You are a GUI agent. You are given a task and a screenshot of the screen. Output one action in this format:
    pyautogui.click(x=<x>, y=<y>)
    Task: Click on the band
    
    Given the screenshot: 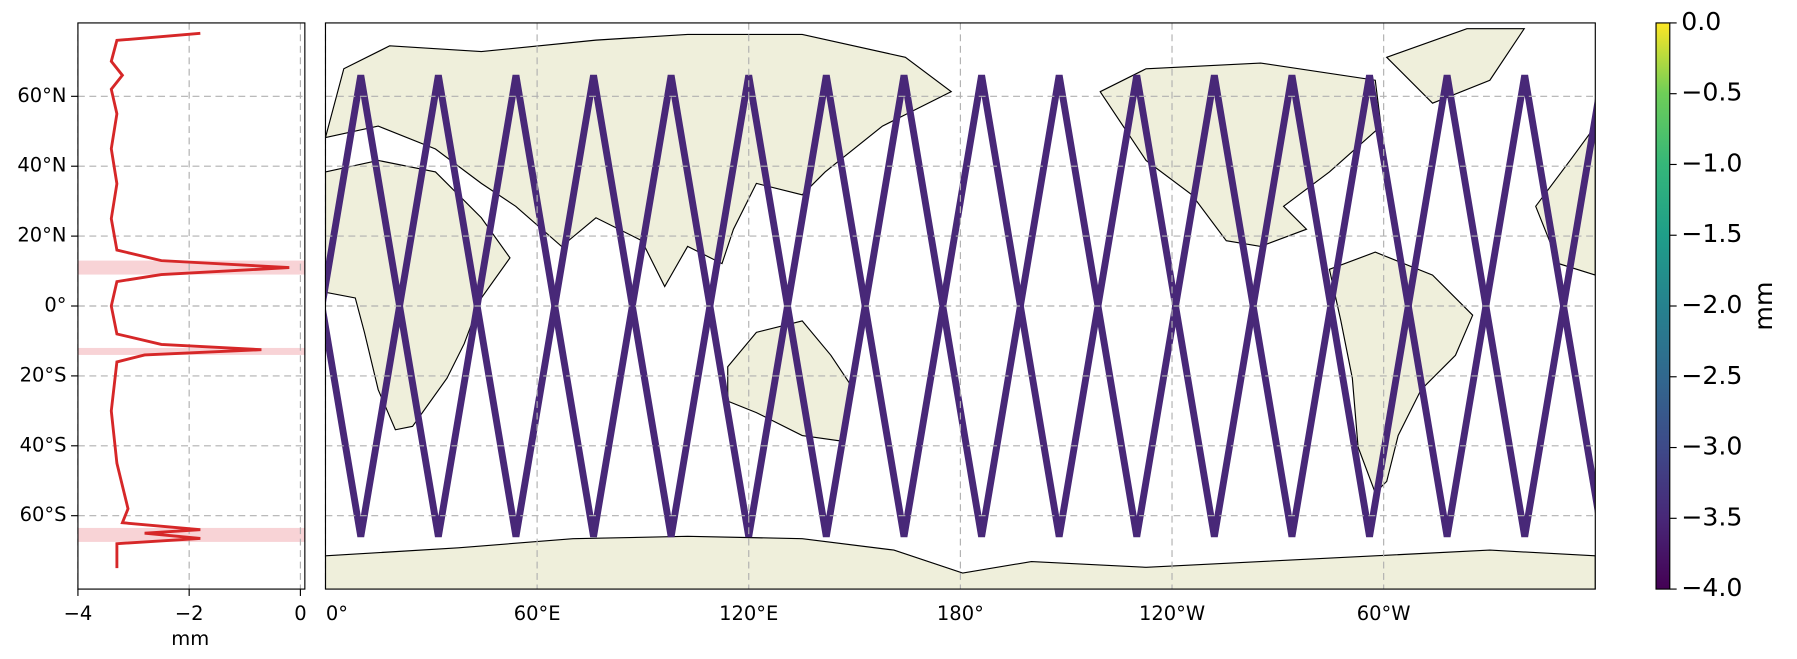 What is the action you would take?
    pyautogui.click(x=191, y=534)
    